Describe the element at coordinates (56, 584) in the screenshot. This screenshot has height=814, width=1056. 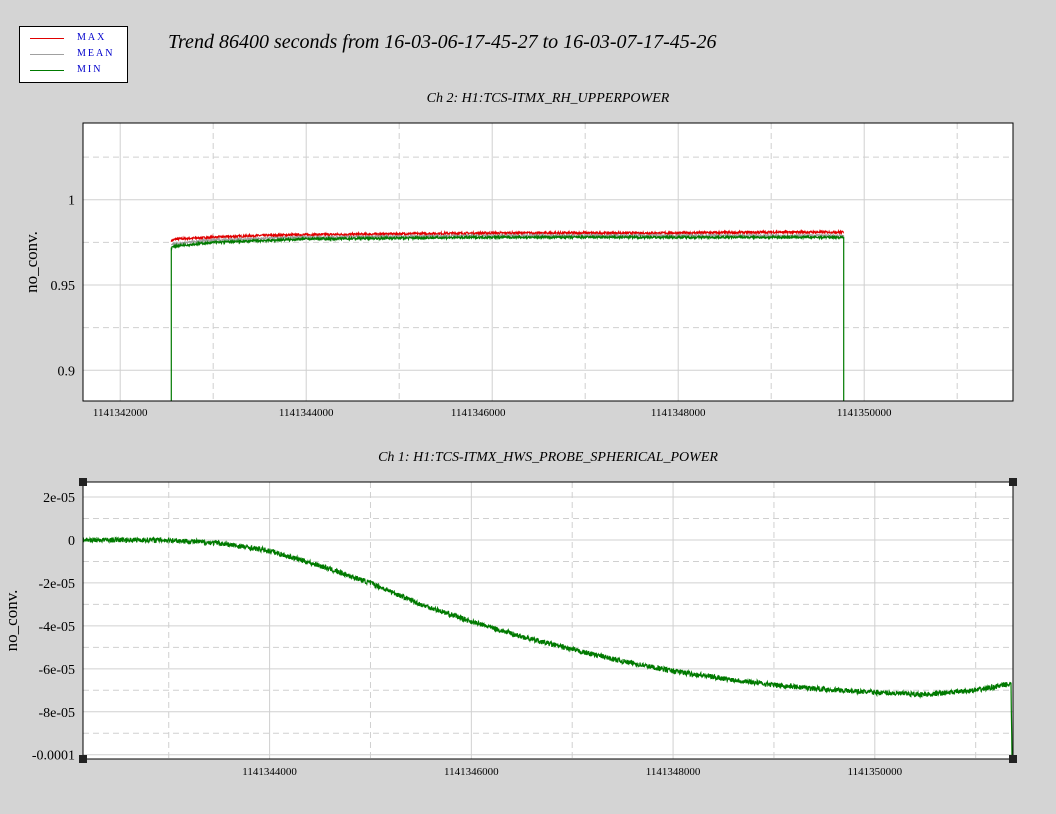
I see `y-tick-label: -2e-05` at that location.